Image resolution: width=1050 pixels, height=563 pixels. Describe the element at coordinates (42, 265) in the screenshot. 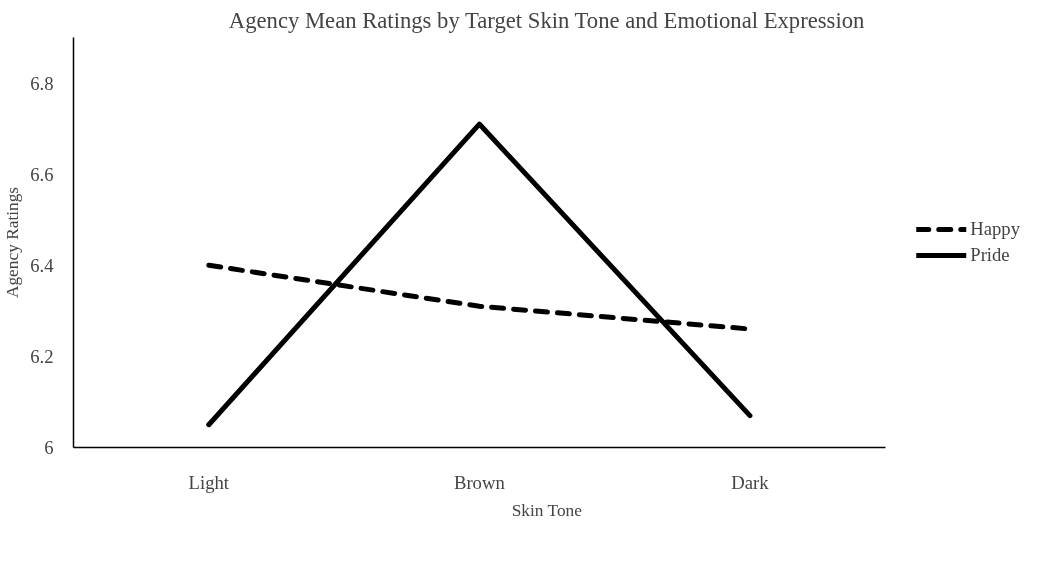

I see `y-tick-label: 6.4` at that location.